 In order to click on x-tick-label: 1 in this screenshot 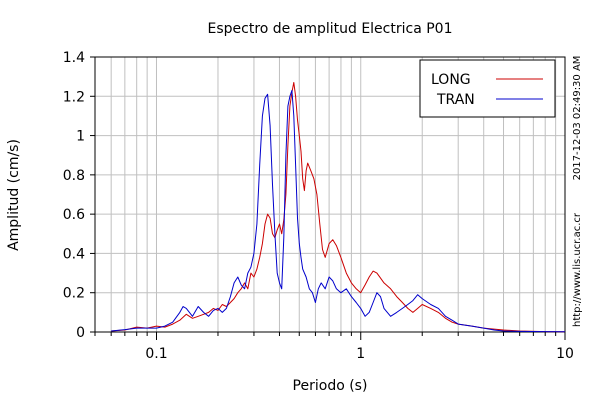, I will do `click(360, 354)`.